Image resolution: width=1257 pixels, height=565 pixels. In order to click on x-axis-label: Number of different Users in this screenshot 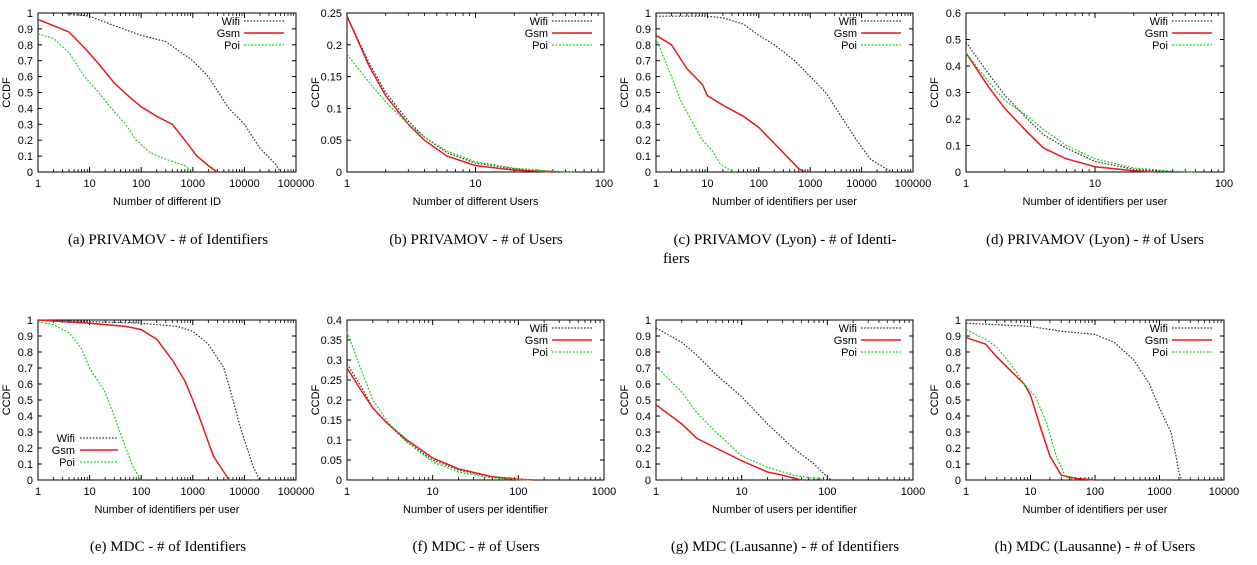, I will do `click(476, 202)`.